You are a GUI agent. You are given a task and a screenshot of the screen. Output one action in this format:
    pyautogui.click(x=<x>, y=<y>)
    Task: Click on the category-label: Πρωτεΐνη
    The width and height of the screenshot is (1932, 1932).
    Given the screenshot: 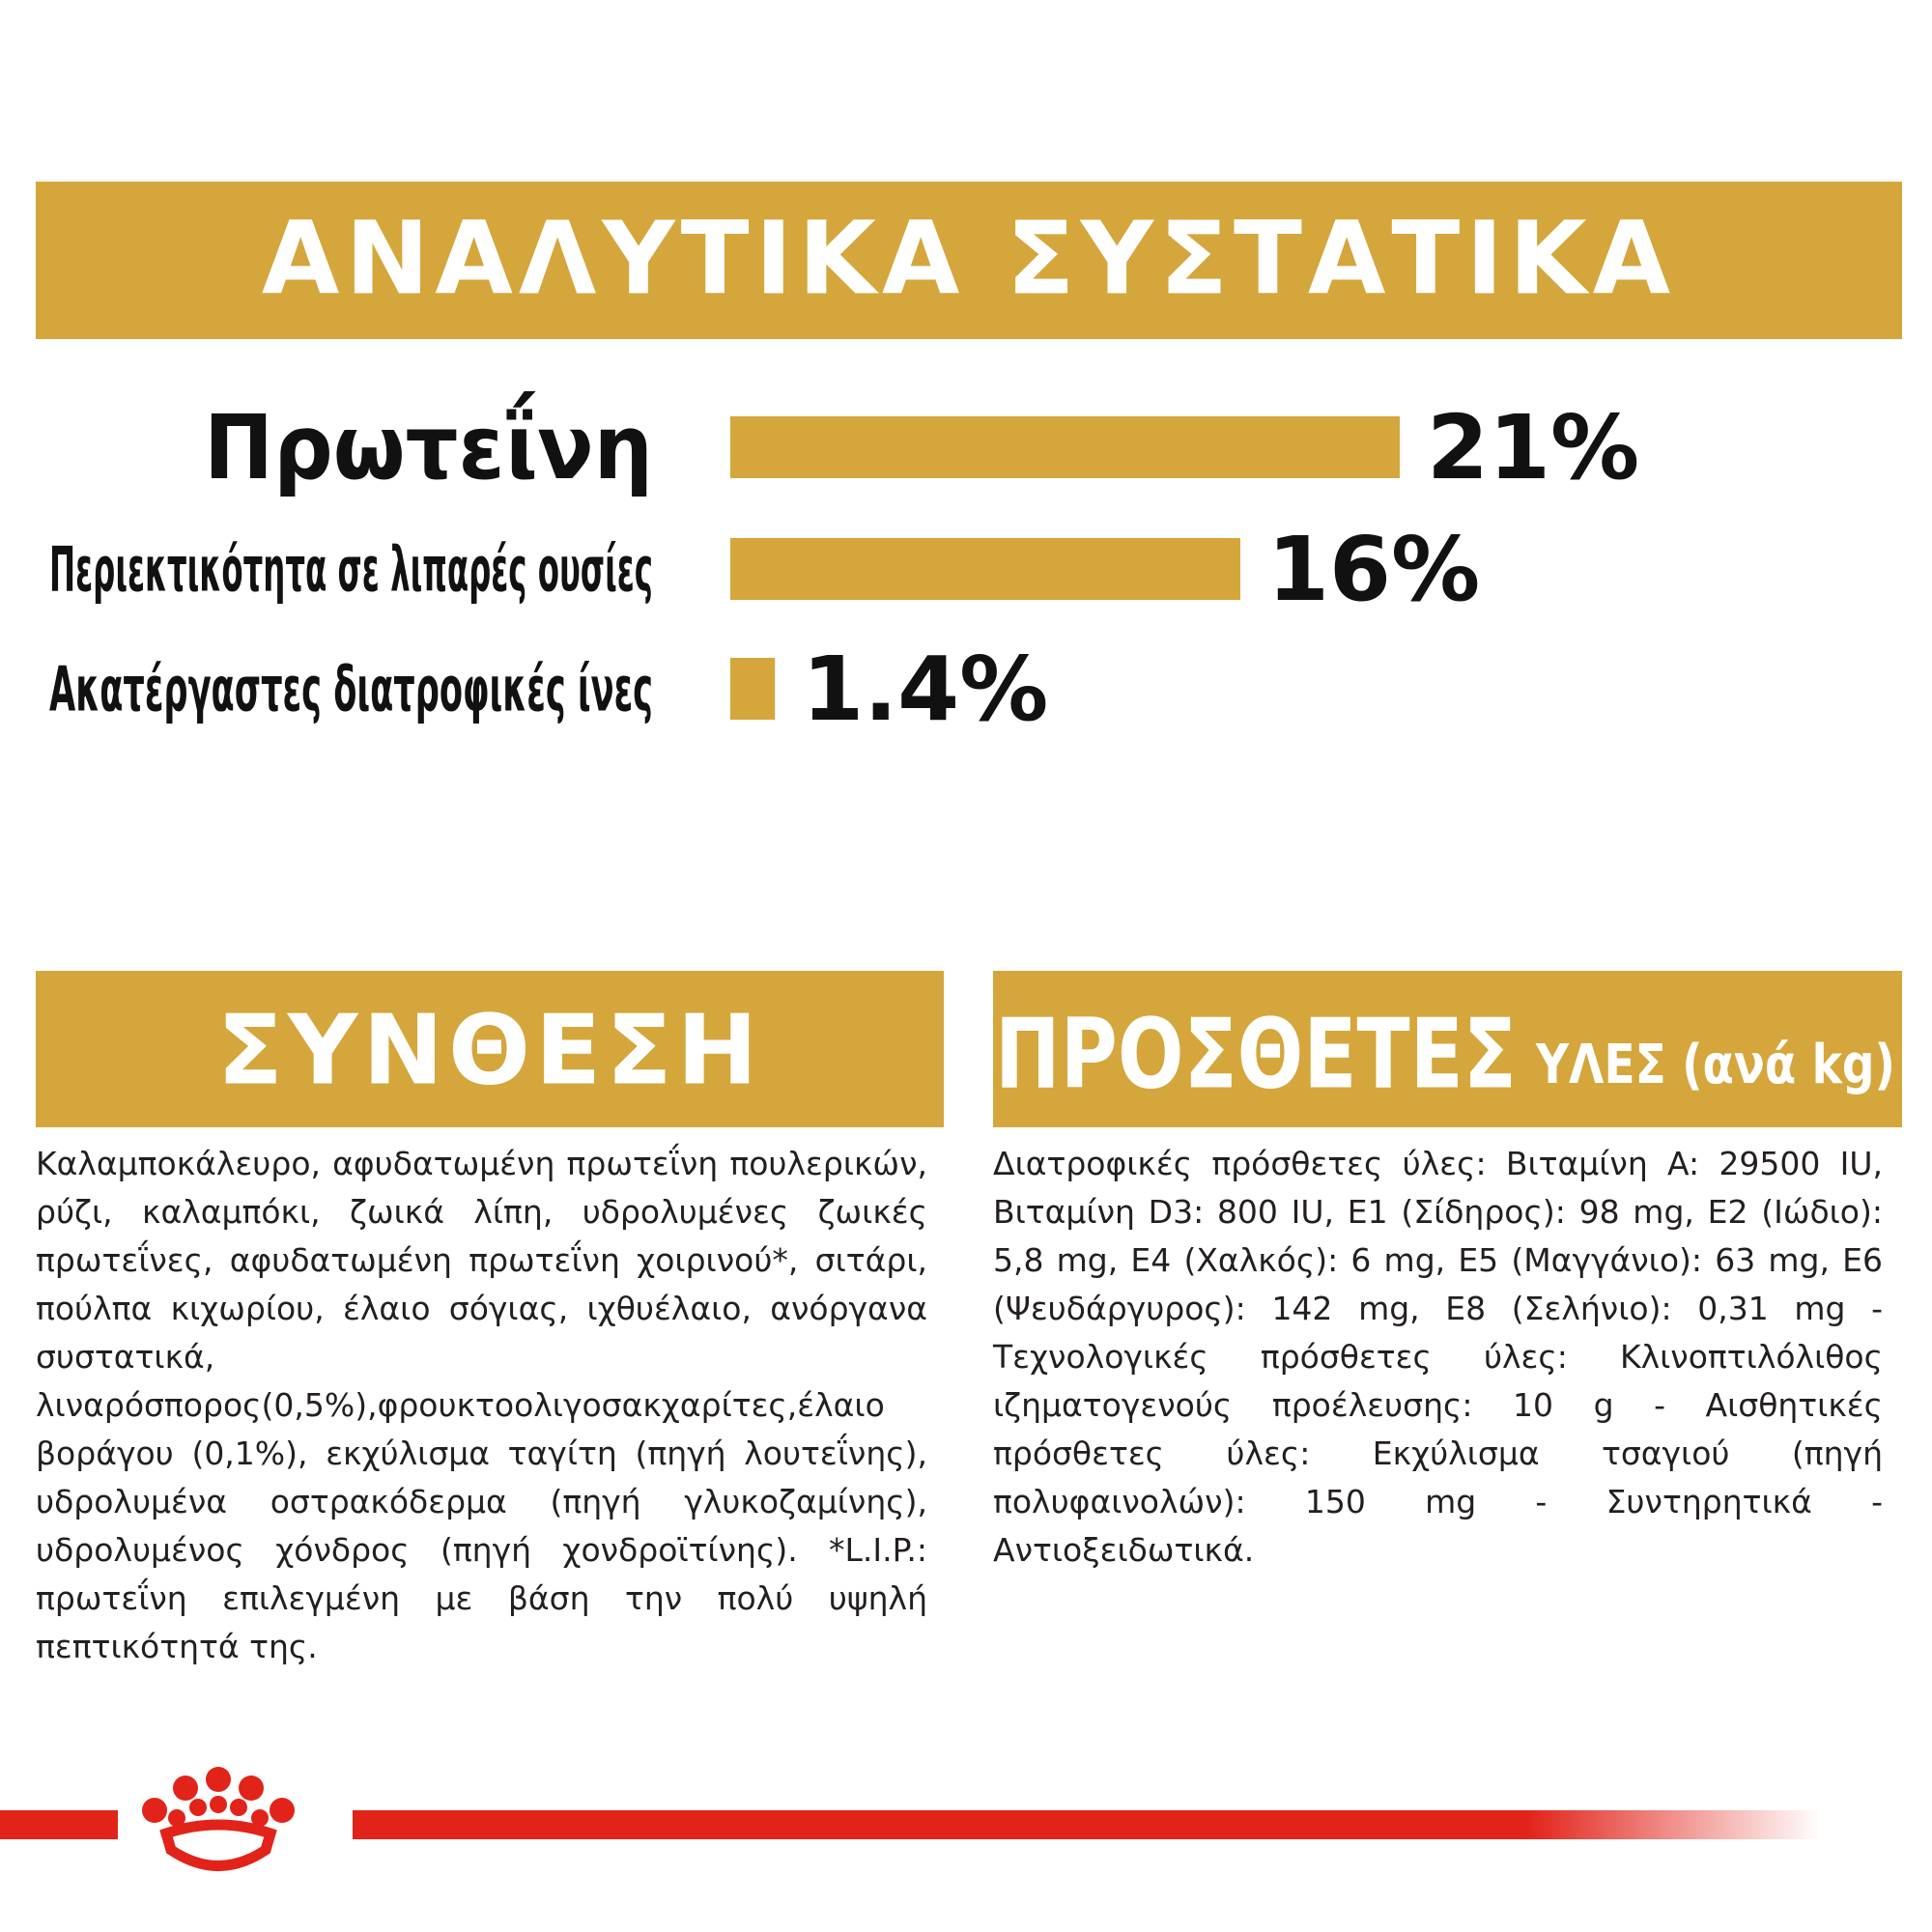 What is the action you would take?
    pyautogui.click(x=428, y=444)
    